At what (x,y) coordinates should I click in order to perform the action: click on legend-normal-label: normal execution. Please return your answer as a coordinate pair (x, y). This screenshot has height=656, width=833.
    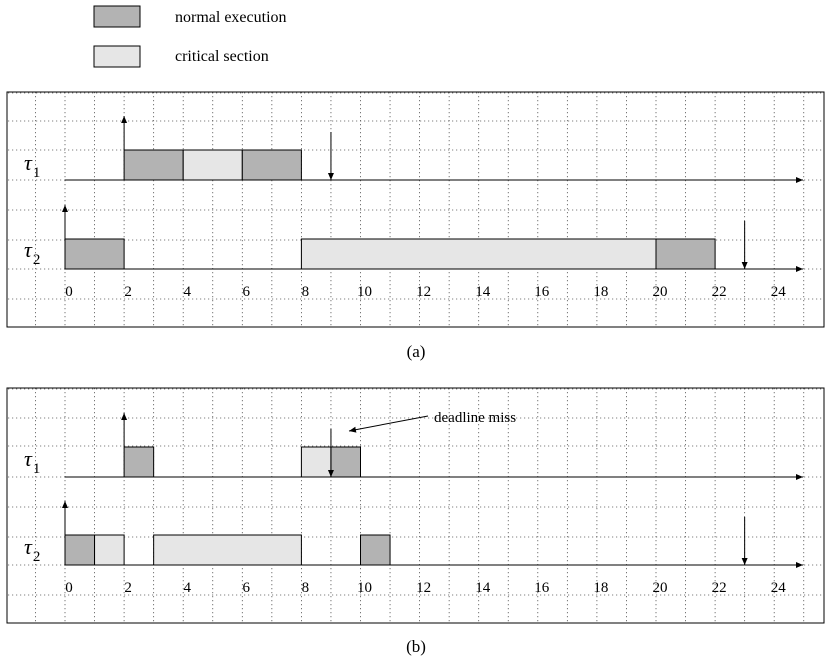
    Looking at the image, I should click on (231, 17).